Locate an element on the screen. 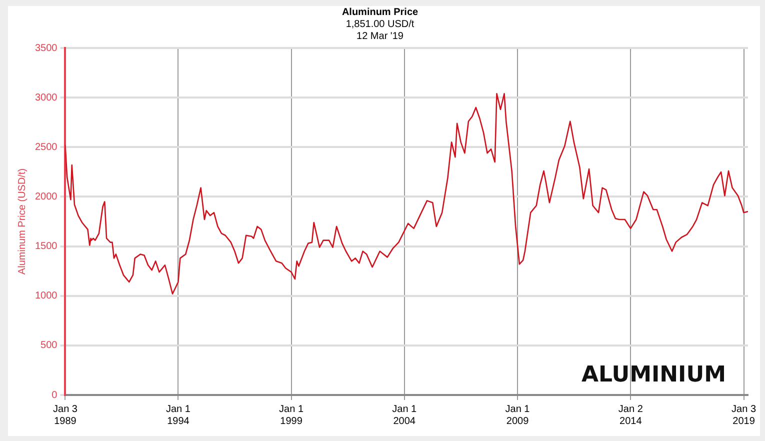 The height and width of the screenshot is (441, 765). y-axis-title: Aluminum Price (USD/t) is located at coordinates (22, 221).